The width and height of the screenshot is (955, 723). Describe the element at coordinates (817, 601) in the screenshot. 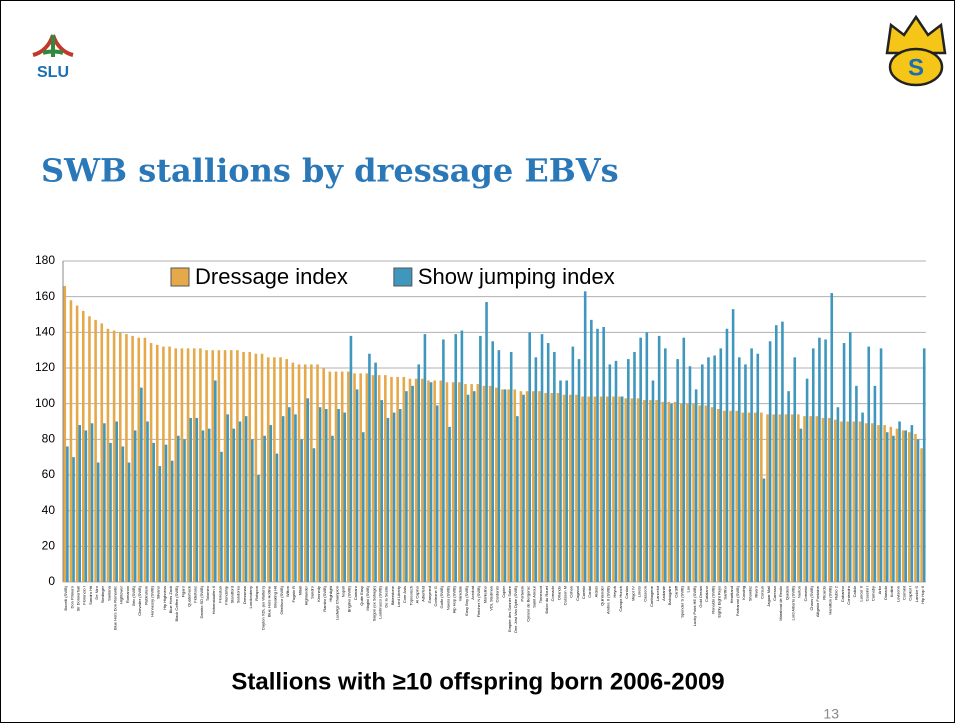

I see `x-tick-label: Alligator Fontaine` at that location.